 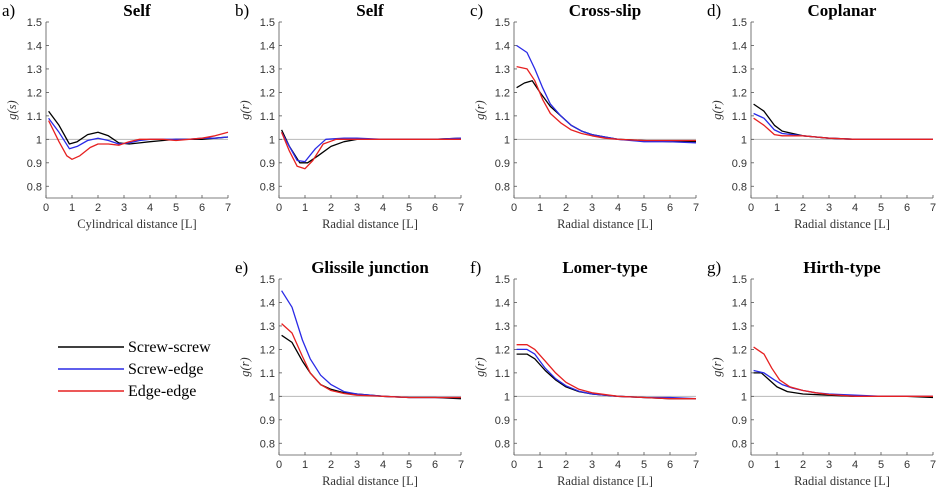 I want to click on panel-title: Glissile junction, so click(x=370, y=267).